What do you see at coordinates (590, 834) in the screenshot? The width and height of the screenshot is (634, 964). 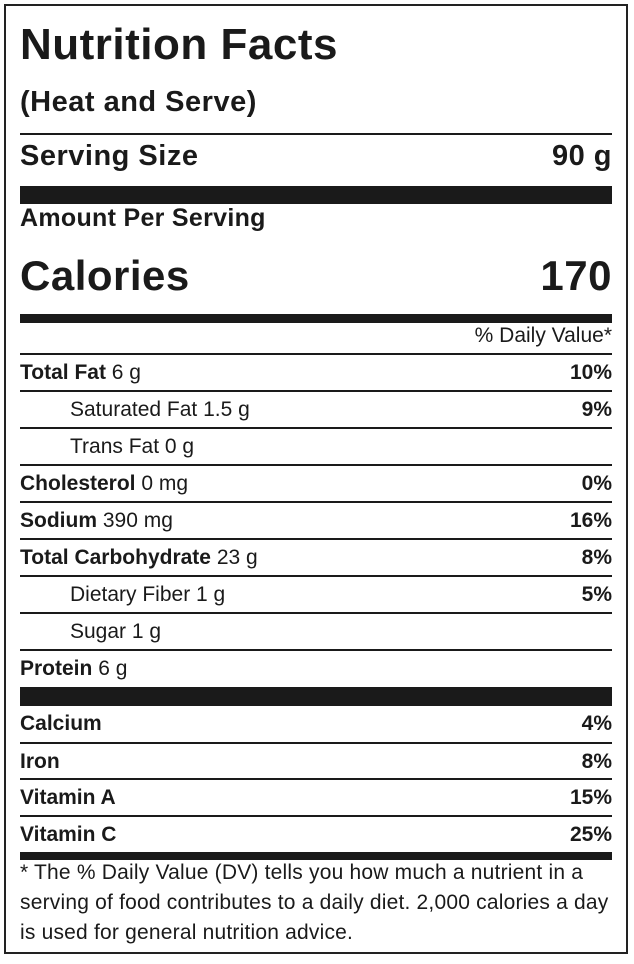 I see `vitamin-percent: 25%` at bounding box center [590, 834].